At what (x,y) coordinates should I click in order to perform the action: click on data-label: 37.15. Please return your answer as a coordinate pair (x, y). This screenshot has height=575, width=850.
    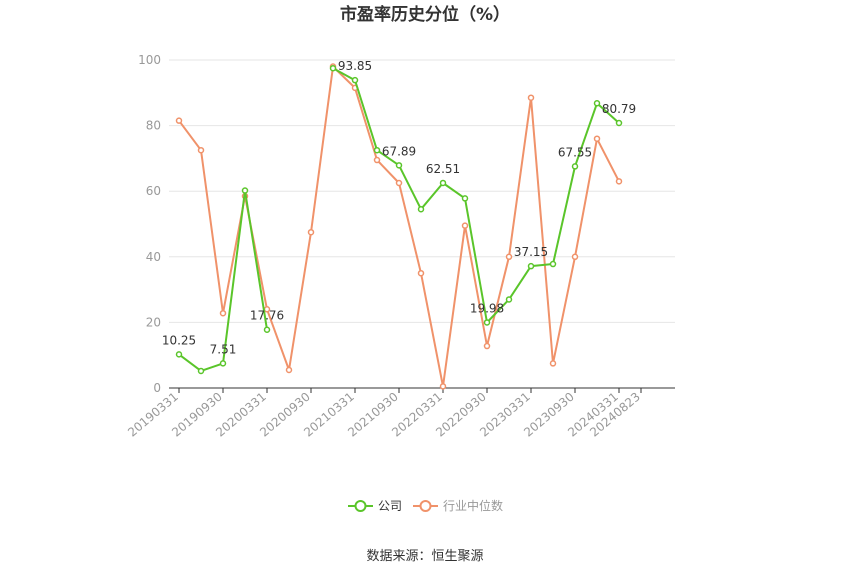
    Looking at the image, I should click on (531, 252).